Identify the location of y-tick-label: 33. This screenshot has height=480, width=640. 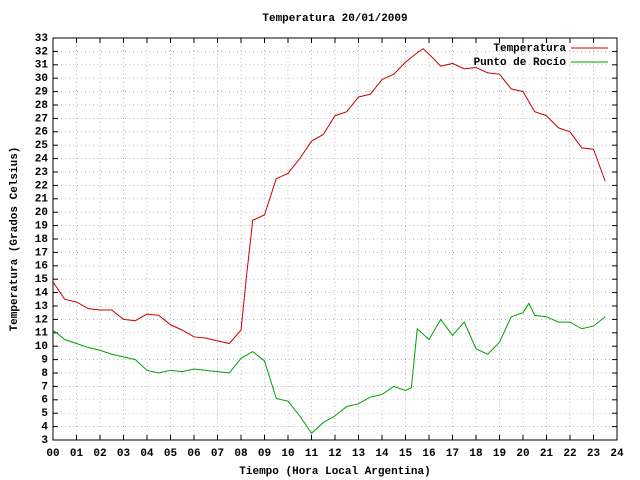
(42, 39).